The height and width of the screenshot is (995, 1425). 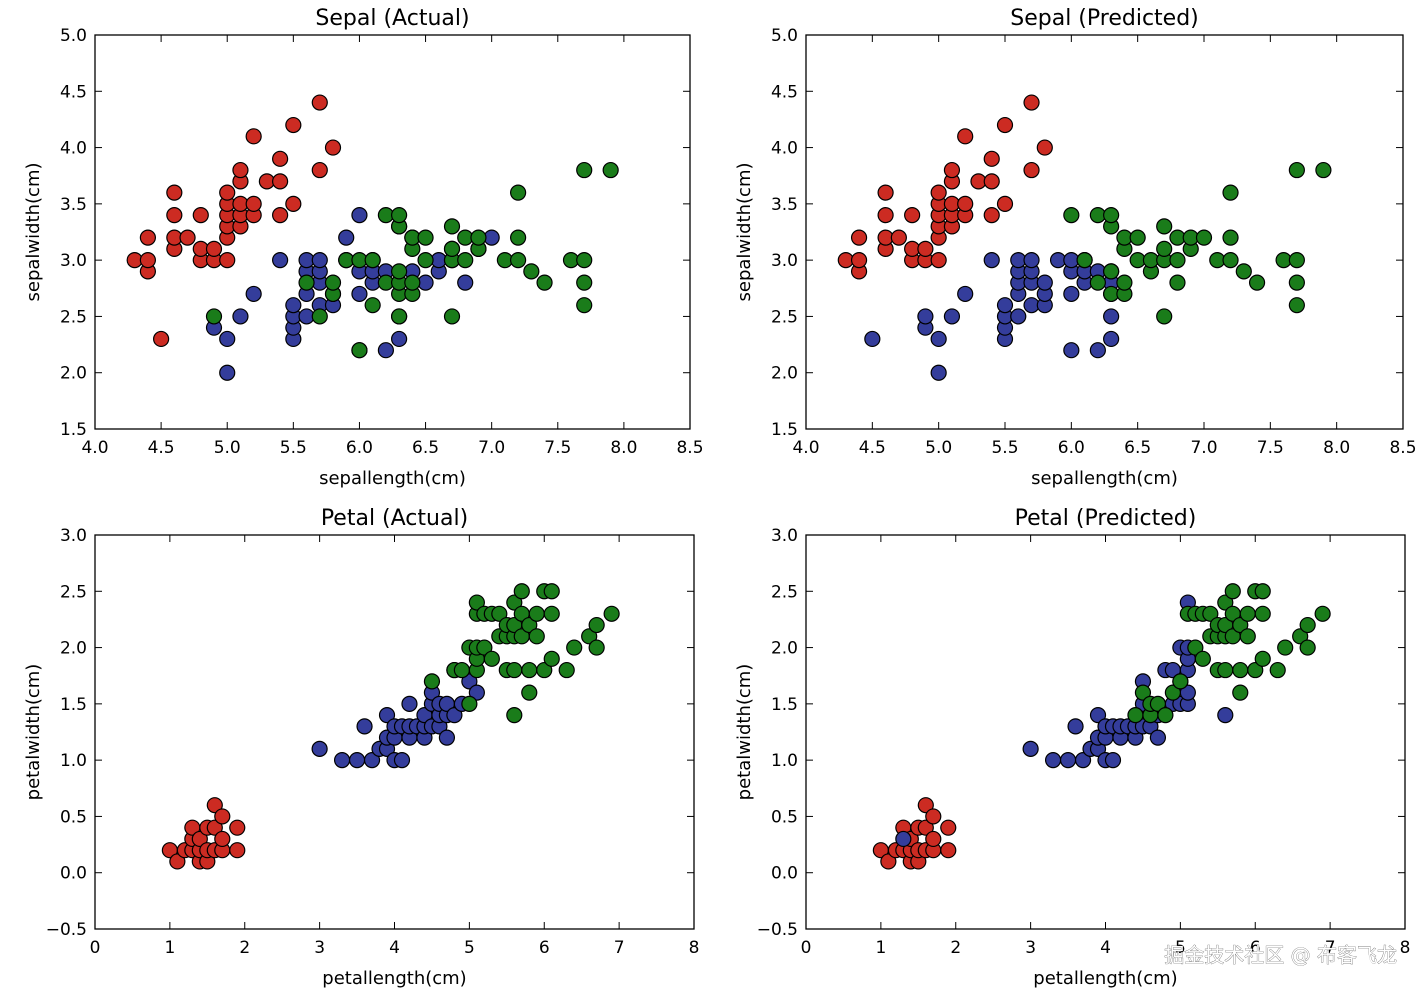 I want to click on x-axis-label: petallength(cm), so click(x=1105, y=978).